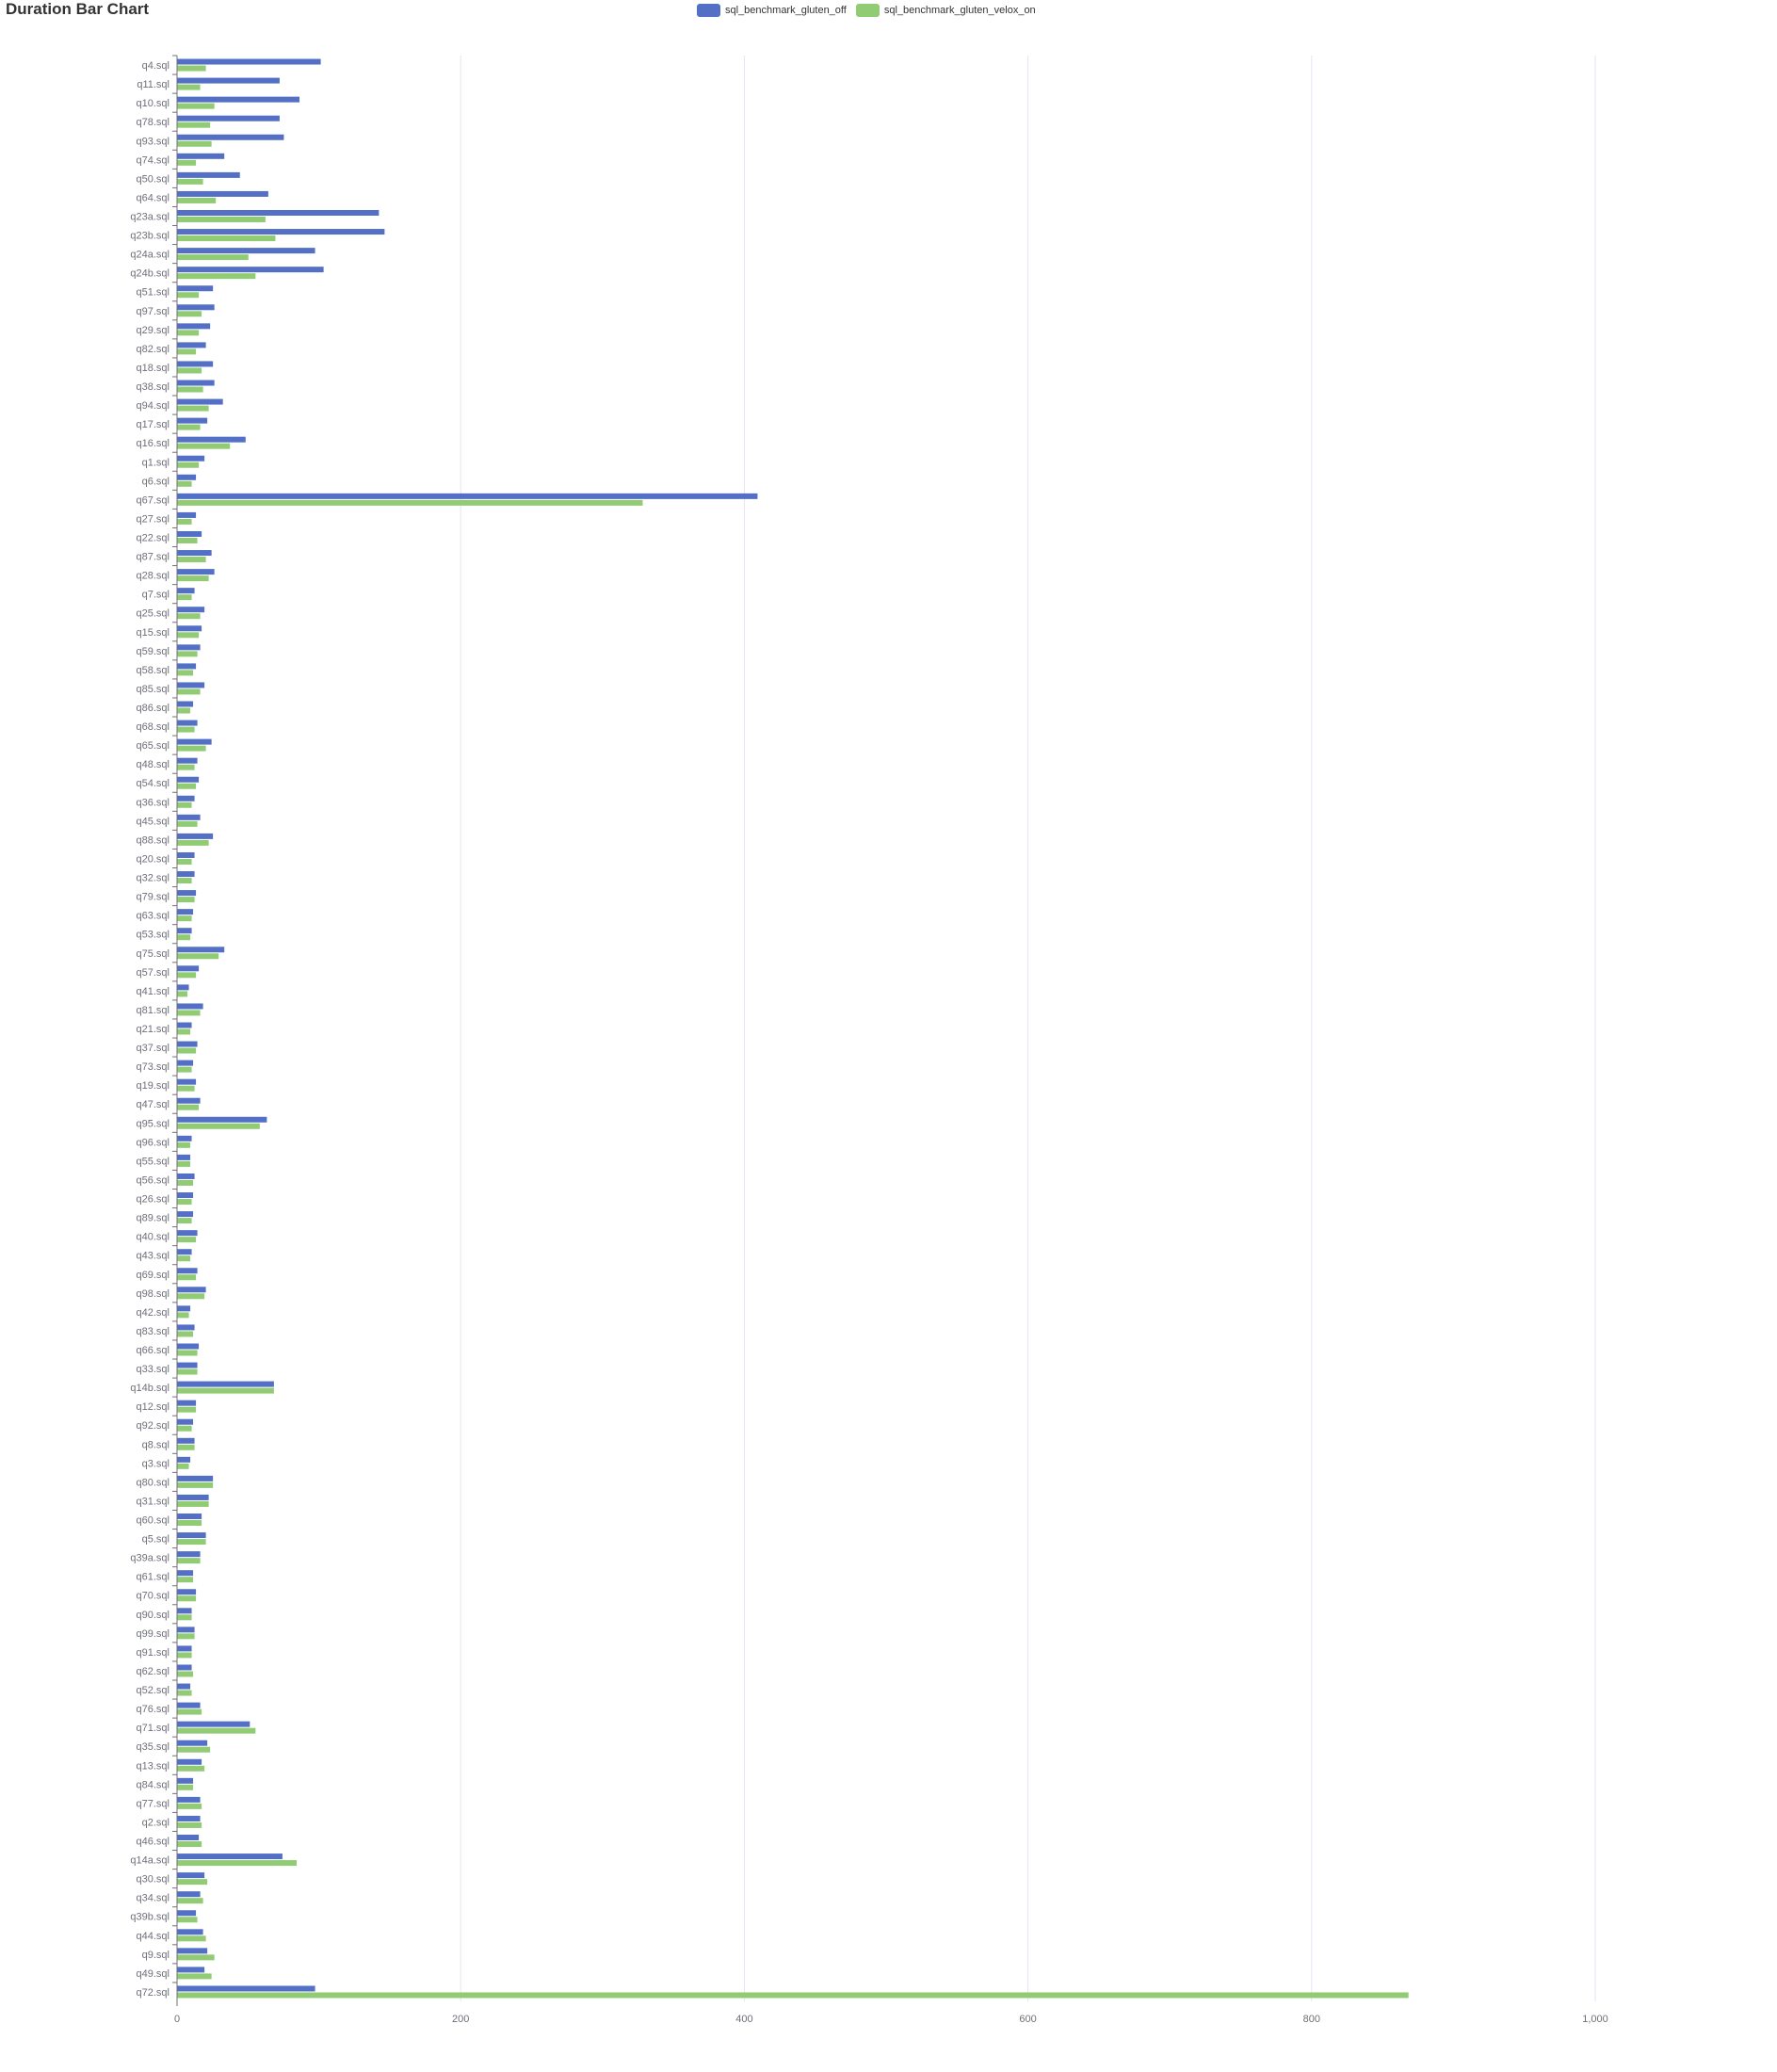  Describe the element at coordinates (156, 462) in the screenshot. I see `y-tick-label: q1.sql` at that location.